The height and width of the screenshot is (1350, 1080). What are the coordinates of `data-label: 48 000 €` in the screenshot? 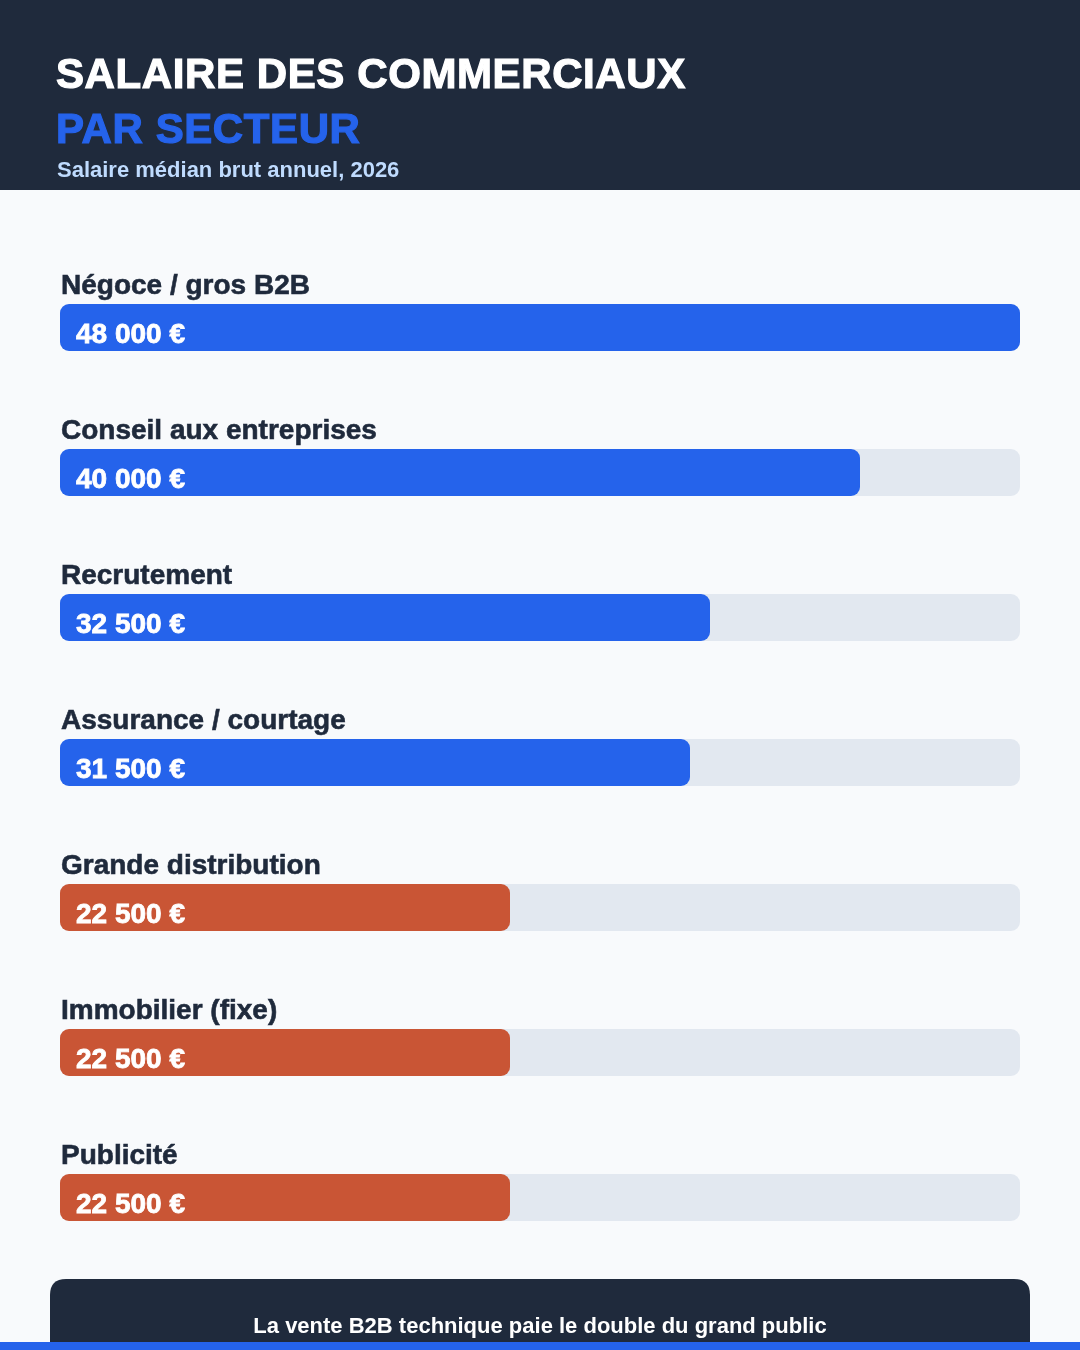 It's located at (131, 333).